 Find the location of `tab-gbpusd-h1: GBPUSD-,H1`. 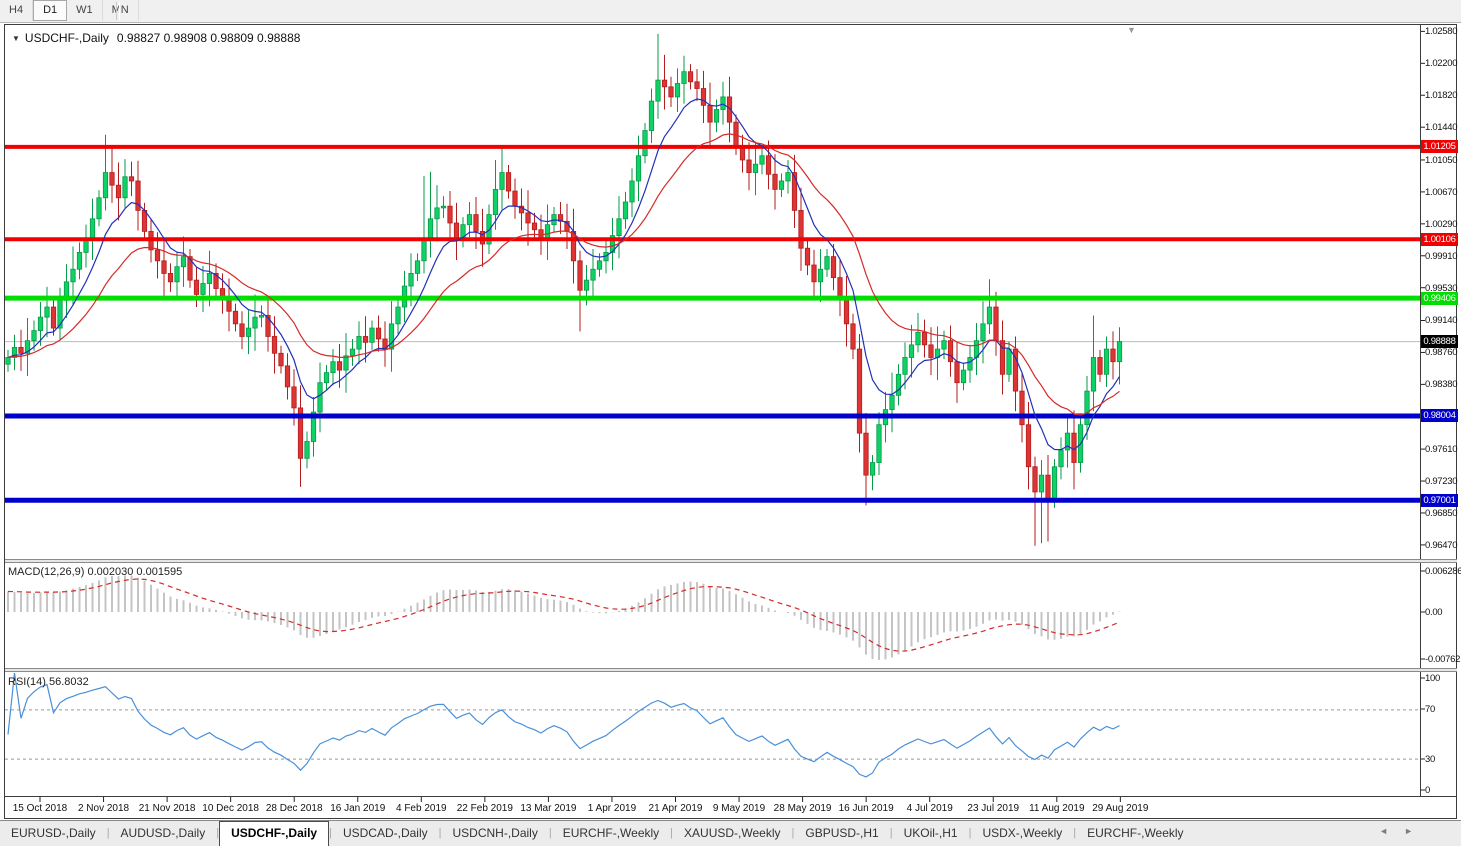

tab-gbpusd-h1: GBPUSD-,H1 is located at coordinates (842, 833).